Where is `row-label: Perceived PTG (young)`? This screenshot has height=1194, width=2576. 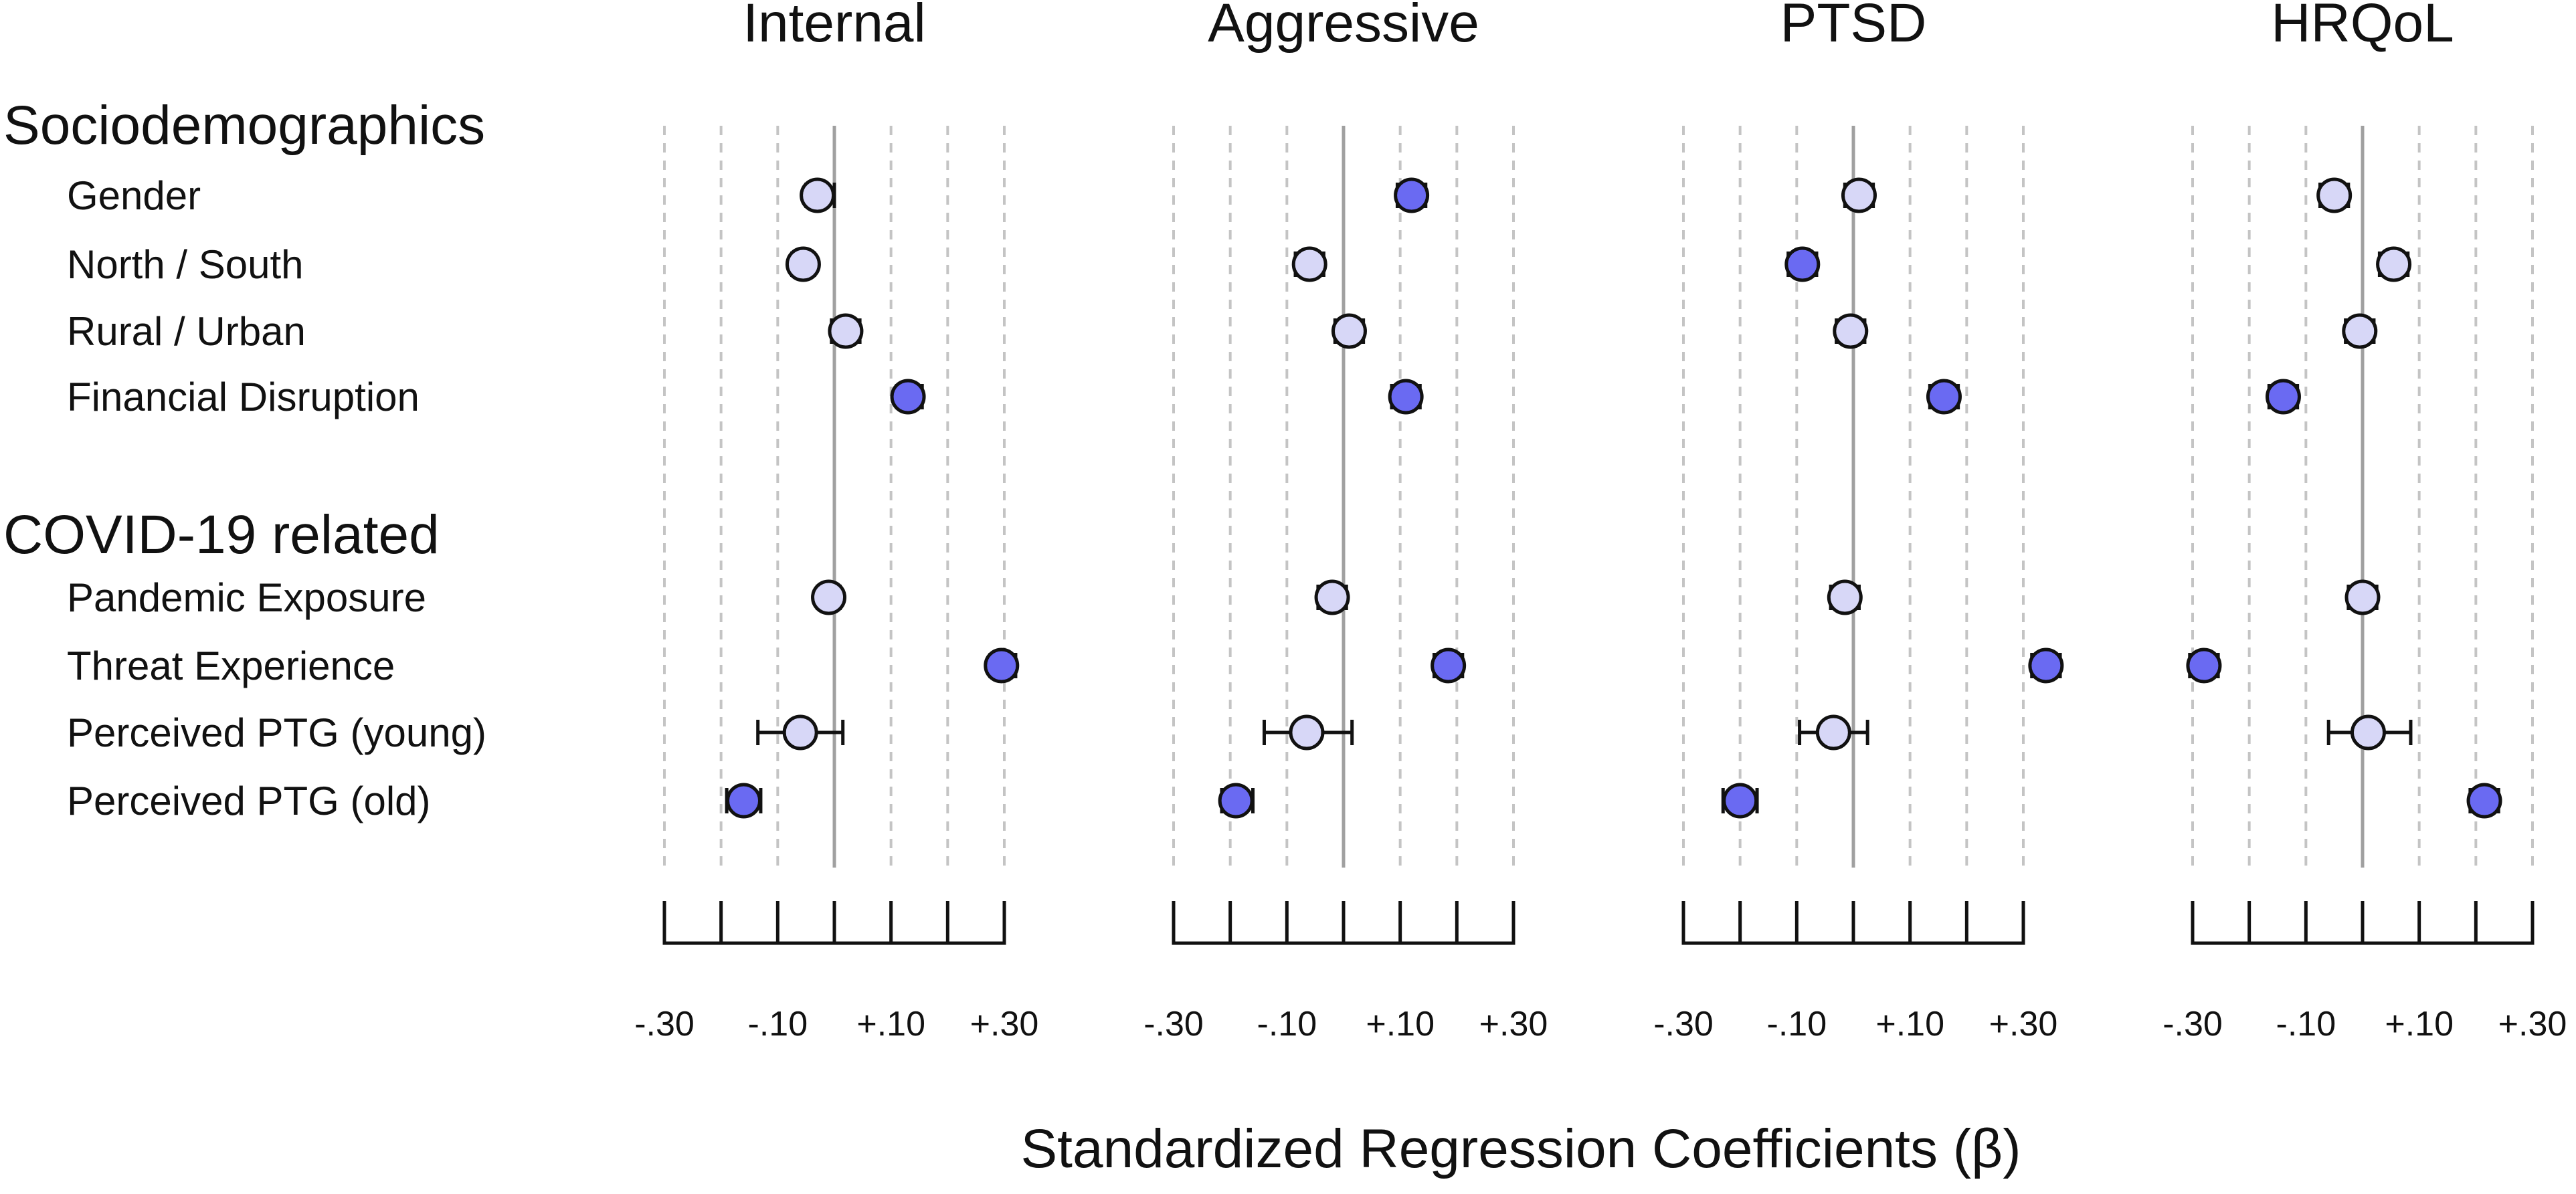
row-label: Perceived PTG (young) is located at coordinates (276, 732).